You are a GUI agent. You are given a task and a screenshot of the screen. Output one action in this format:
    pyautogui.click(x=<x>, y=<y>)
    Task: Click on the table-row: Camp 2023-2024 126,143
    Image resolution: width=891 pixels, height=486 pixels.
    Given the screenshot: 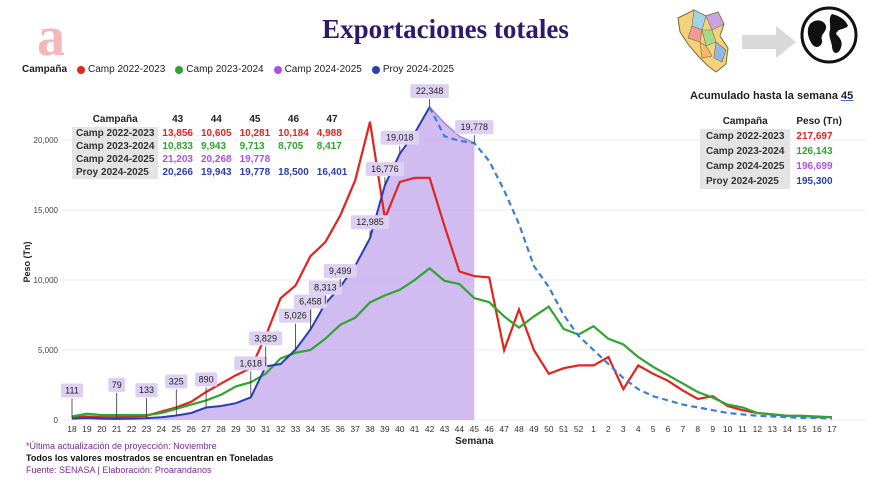 What is the action you would take?
    pyautogui.click(x=774, y=151)
    